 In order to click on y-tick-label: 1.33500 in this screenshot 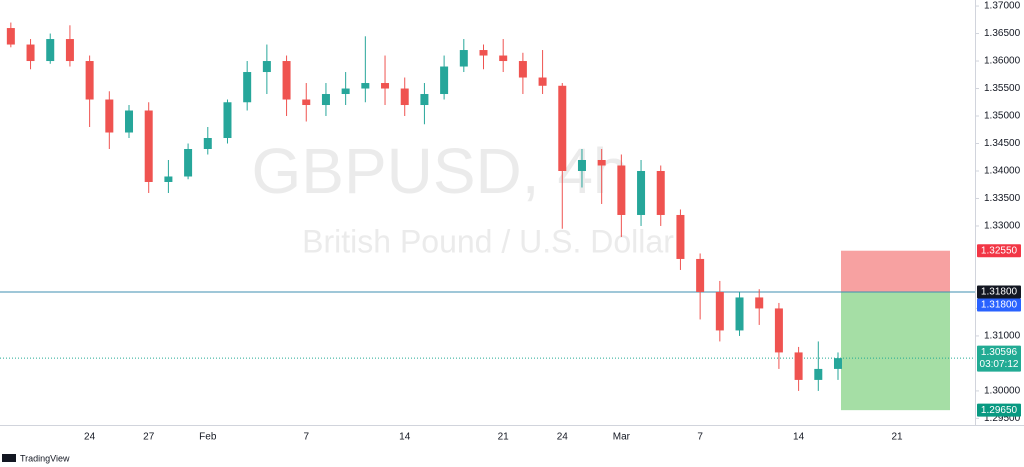, I will do `click(1002, 198)`.